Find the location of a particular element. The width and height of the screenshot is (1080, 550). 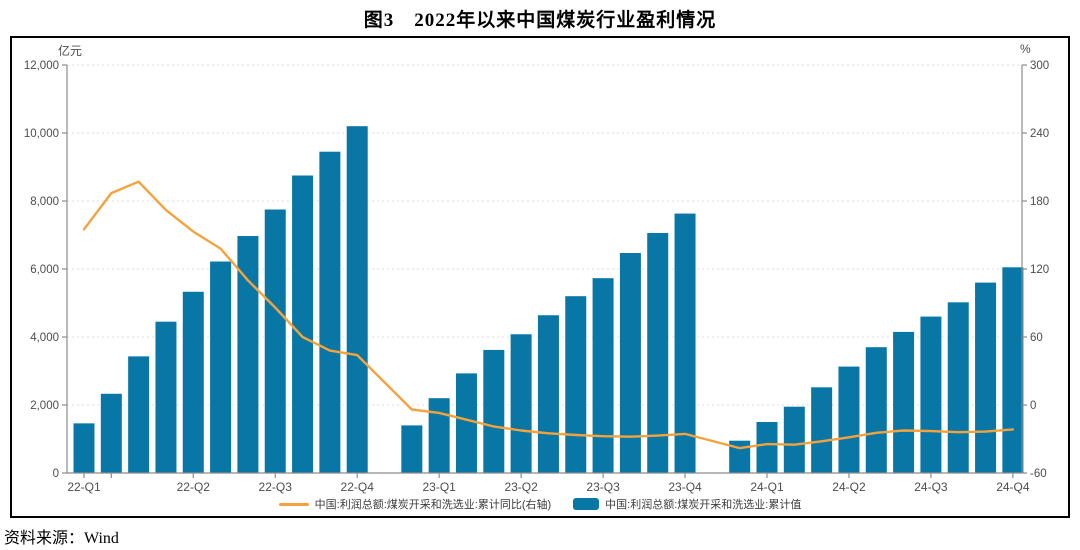

chart-title: 图3 2022年以来中国煤炭行业盈利情况 is located at coordinates (540, 20).